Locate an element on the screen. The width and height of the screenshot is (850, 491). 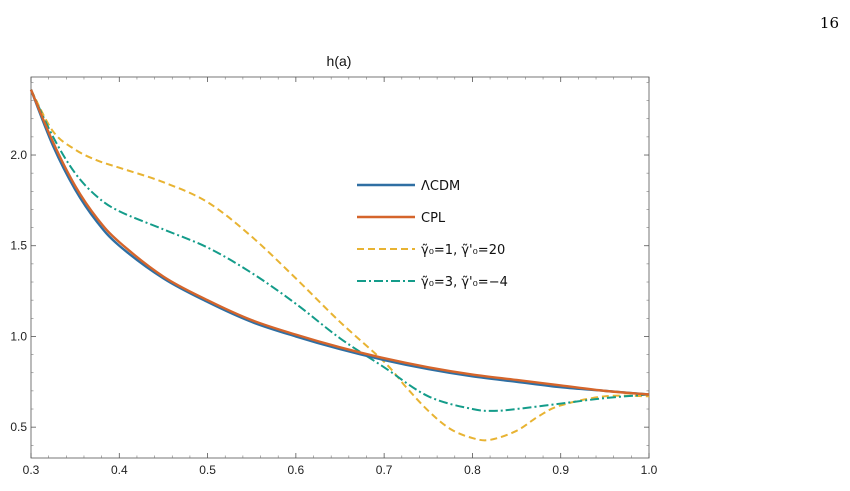
y-tick-label: 1.5 is located at coordinates (18, 246).